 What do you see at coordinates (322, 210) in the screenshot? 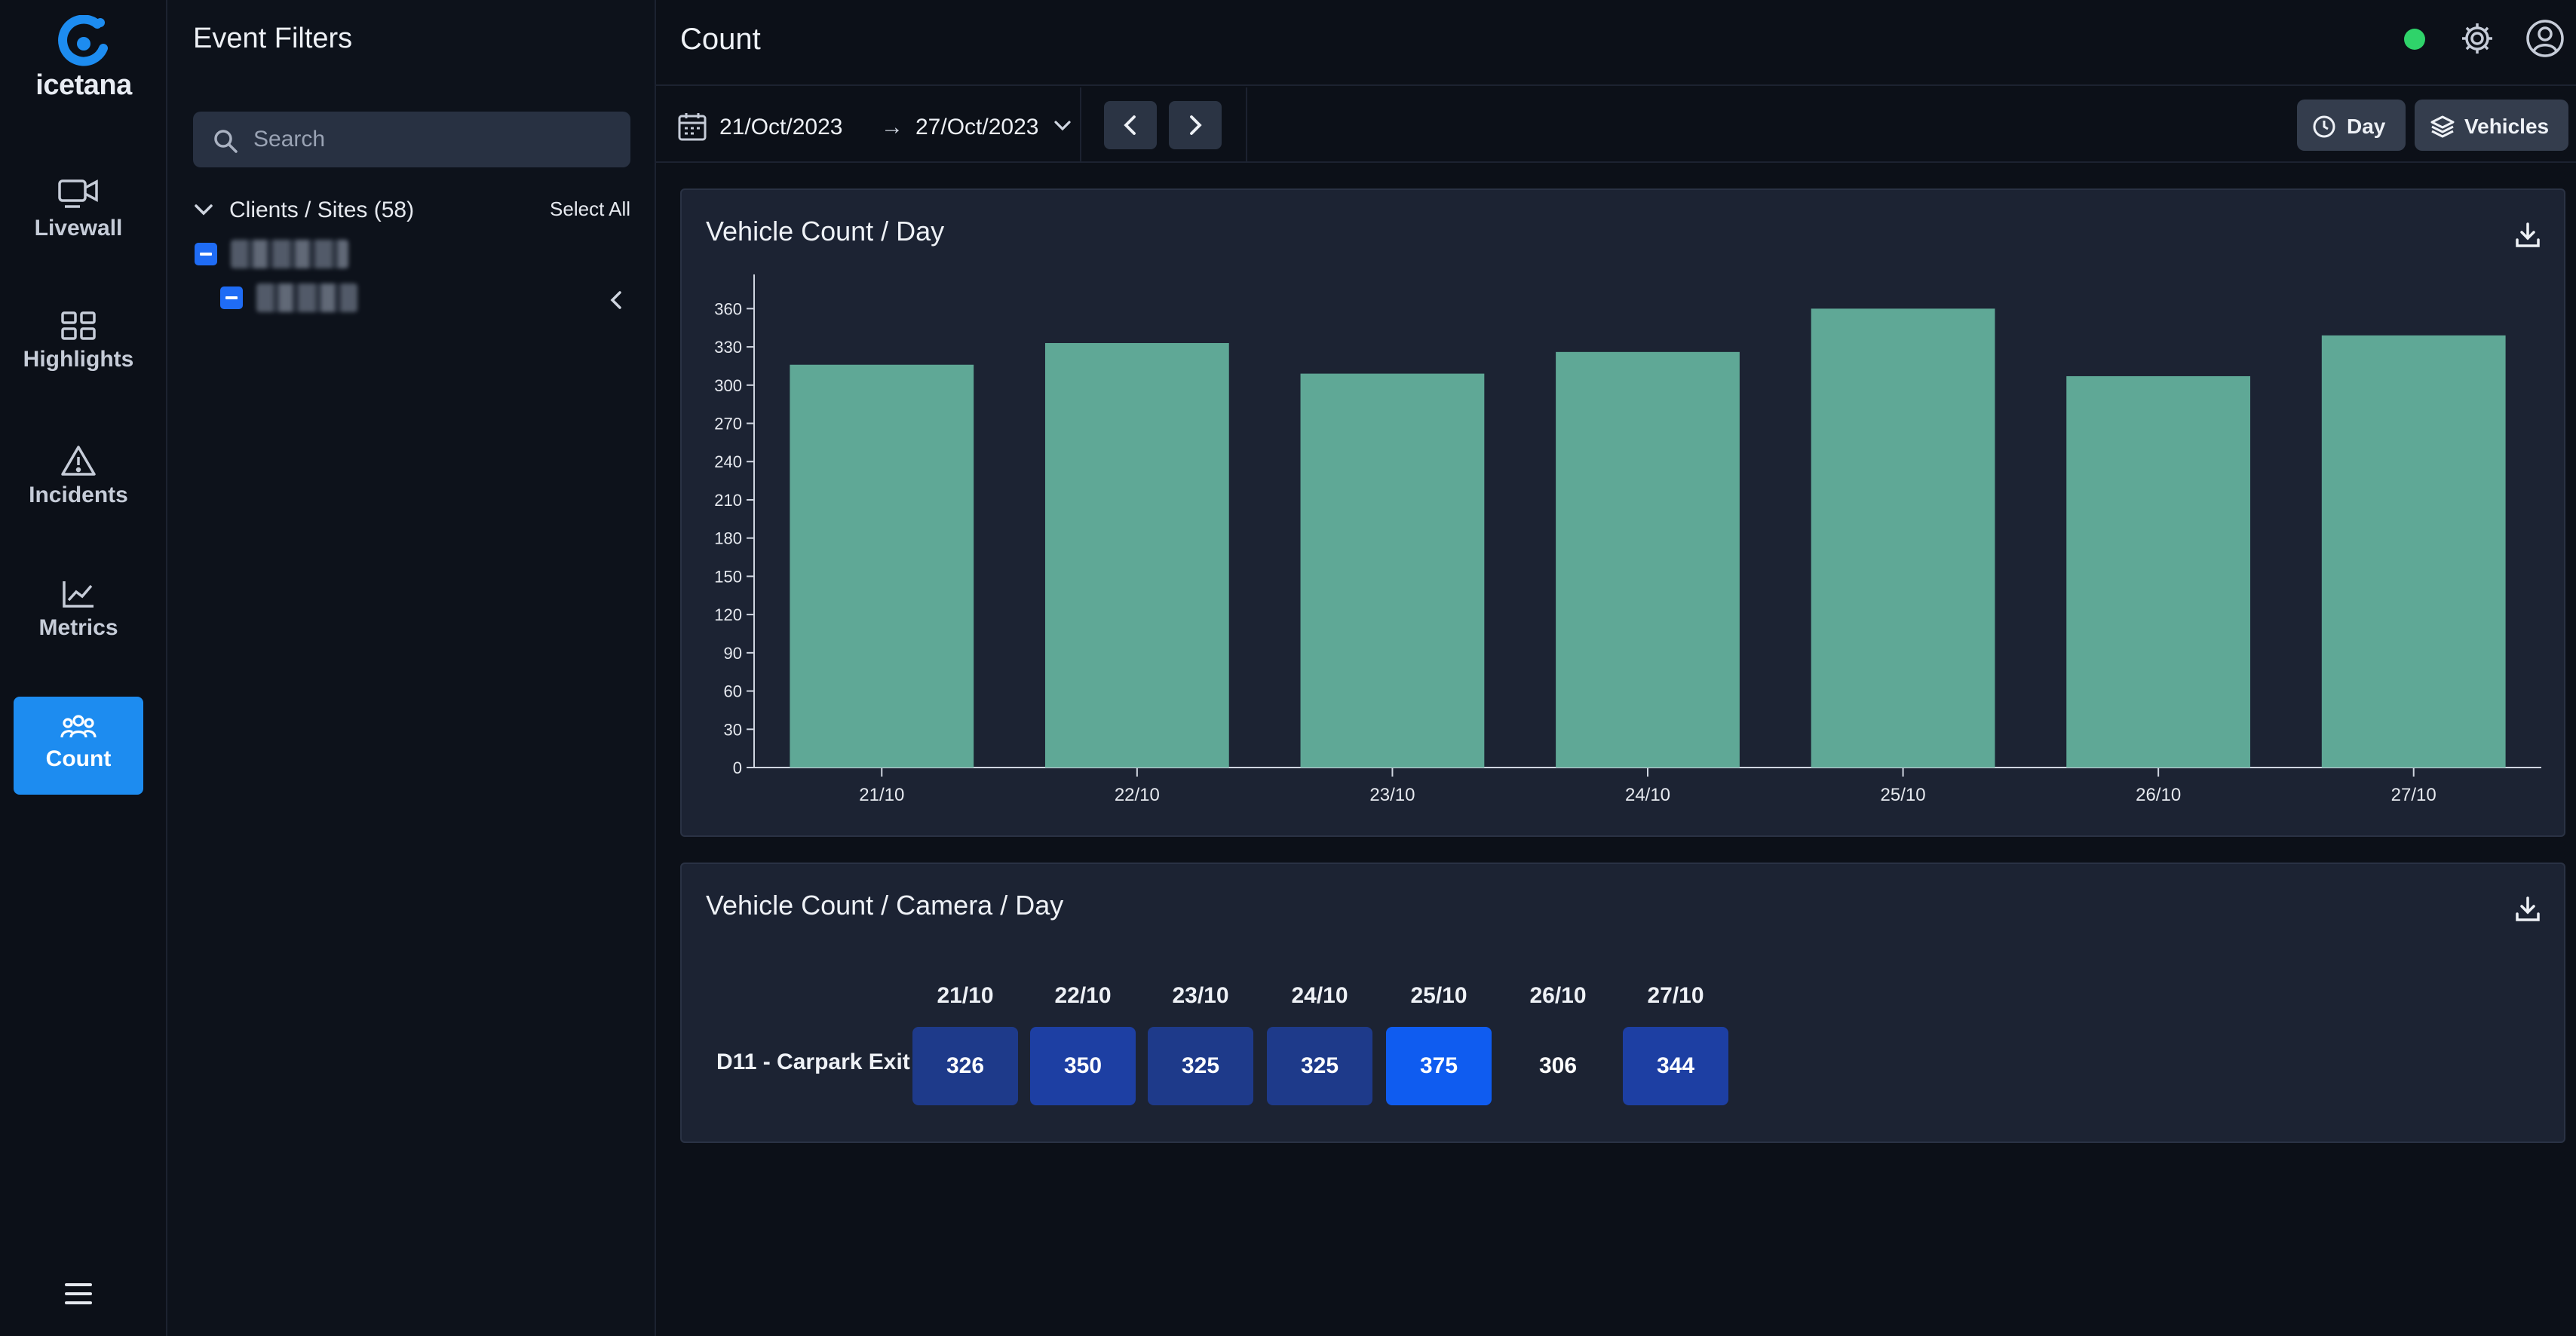
I see `clients-sites-label: Clients / Sites (58)` at bounding box center [322, 210].